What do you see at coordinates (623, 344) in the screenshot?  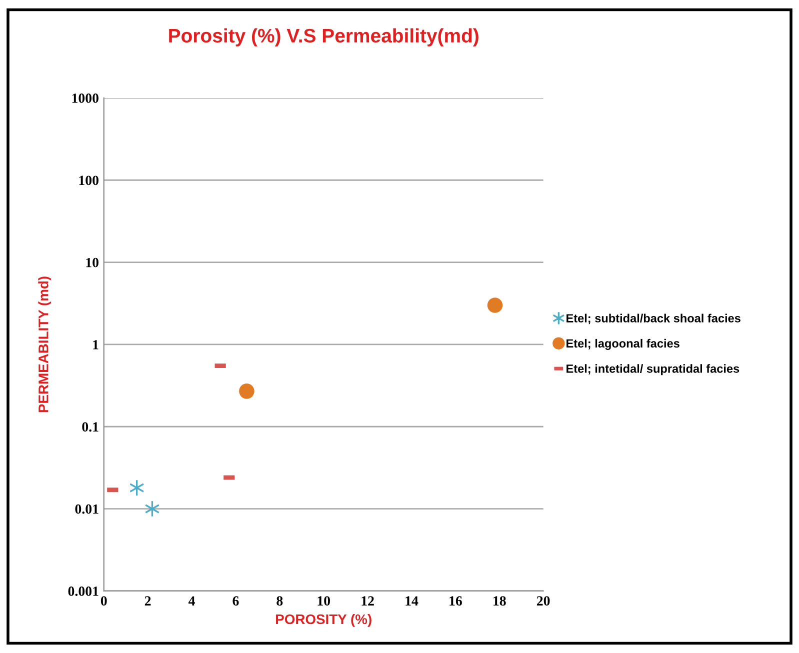 I see `legend-label: Etel; lagoonal facies` at bounding box center [623, 344].